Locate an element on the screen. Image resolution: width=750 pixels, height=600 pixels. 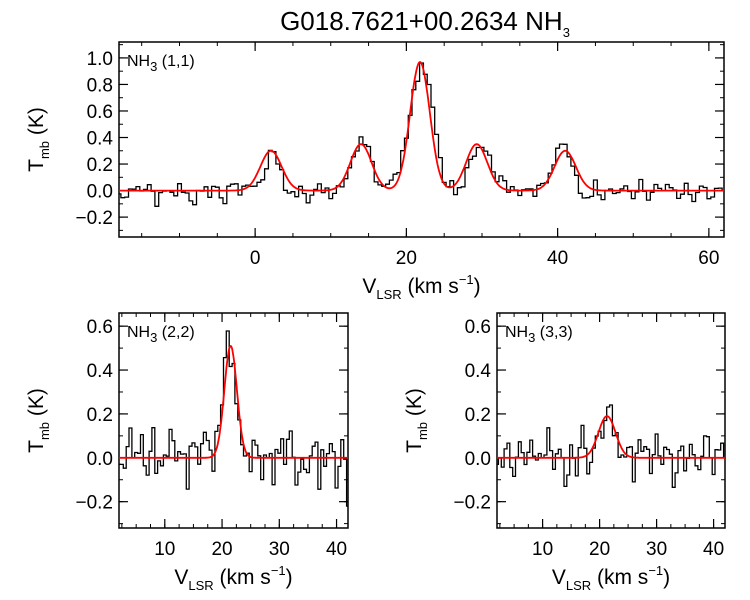
x-tick-label: 0 is located at coordinates (255, 258).